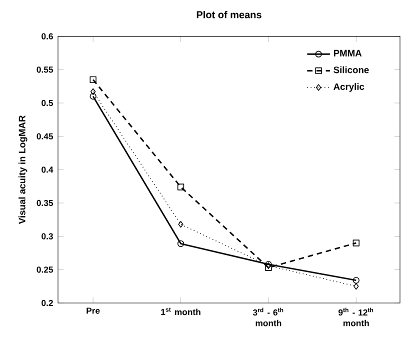  What do you see at coordinates (48, 169) in the screenshot?
I see `y-tick-label: 0.4` at bounding box center [48, 169].